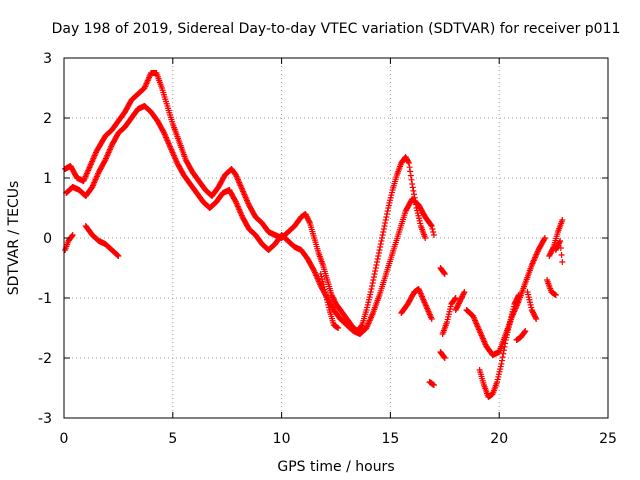 The height and width of the screenshot is (480, 640). I want to click on y-axis-label: SDTVAR / TECUs, so click(14, 238).